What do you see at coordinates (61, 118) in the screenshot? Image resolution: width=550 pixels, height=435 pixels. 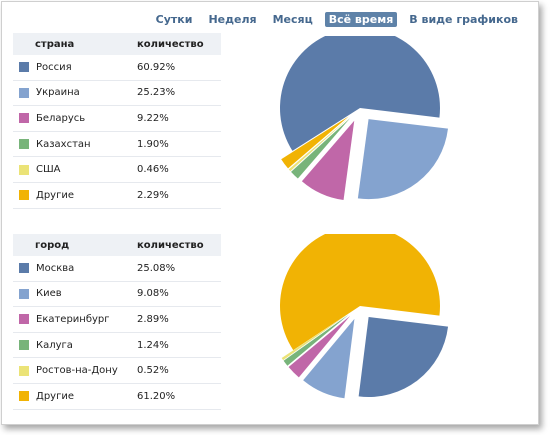 I see `row-label: Беларусь` at bounding box center [61, 118].